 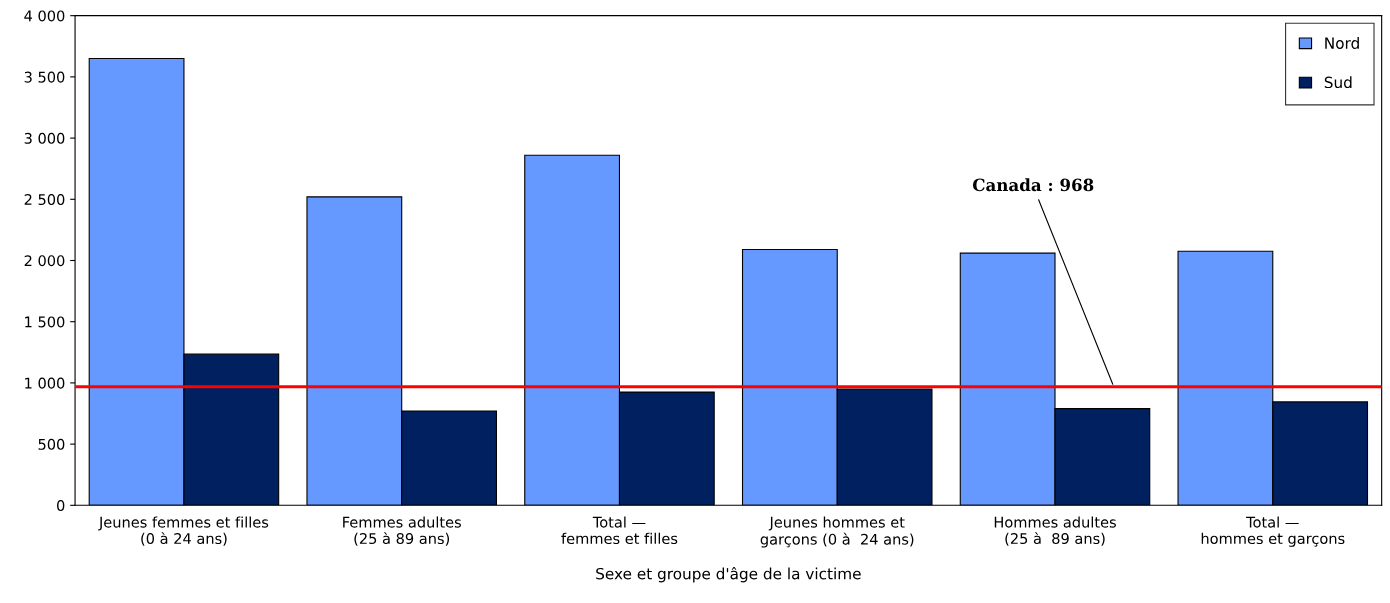 What do you see at coordinates (837, 532) in the screenshot?
I see `x-tick-label: Jeunes hommes et garçons (0 à 24 ans)` at bounding box center [837, 532].